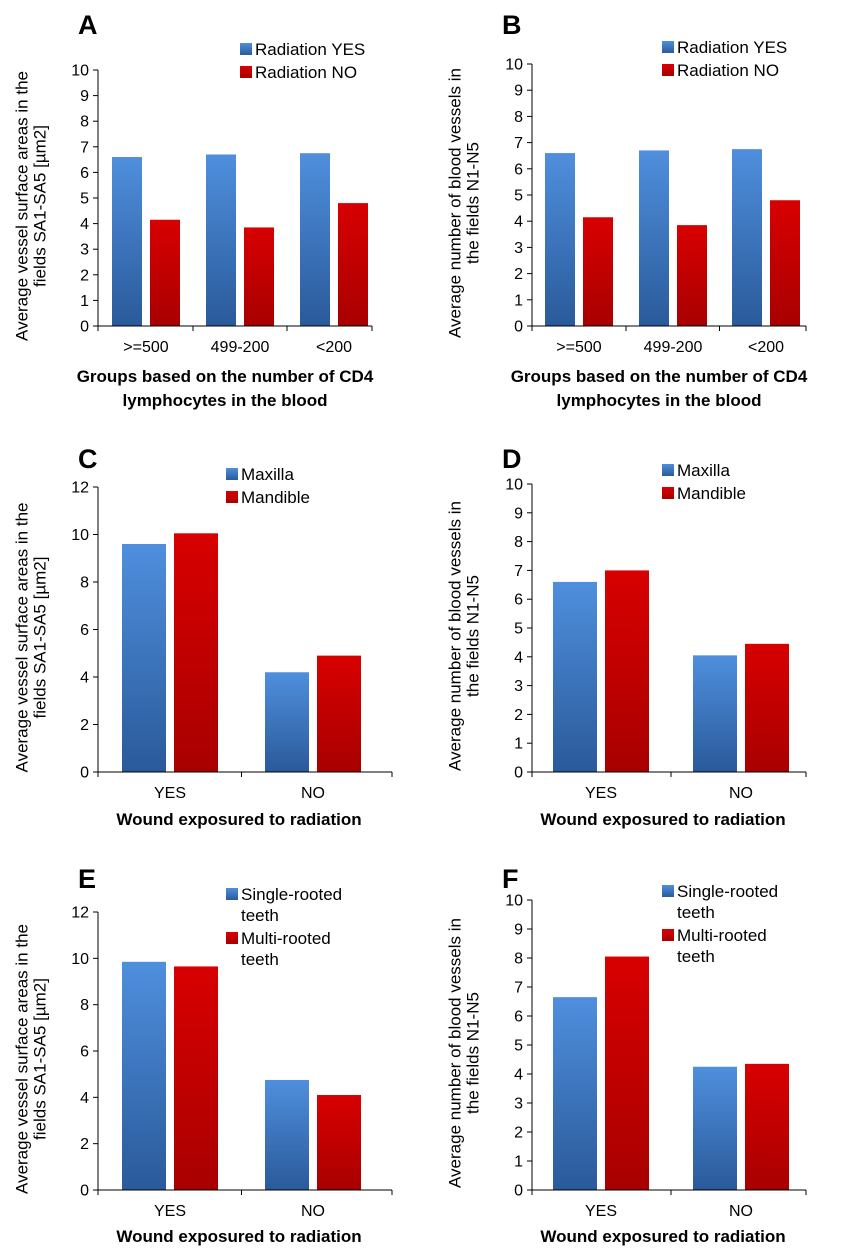  Describe the element at coordinates (518, 744) in the screenshot. I see `y-tick-label: 1` at that location.